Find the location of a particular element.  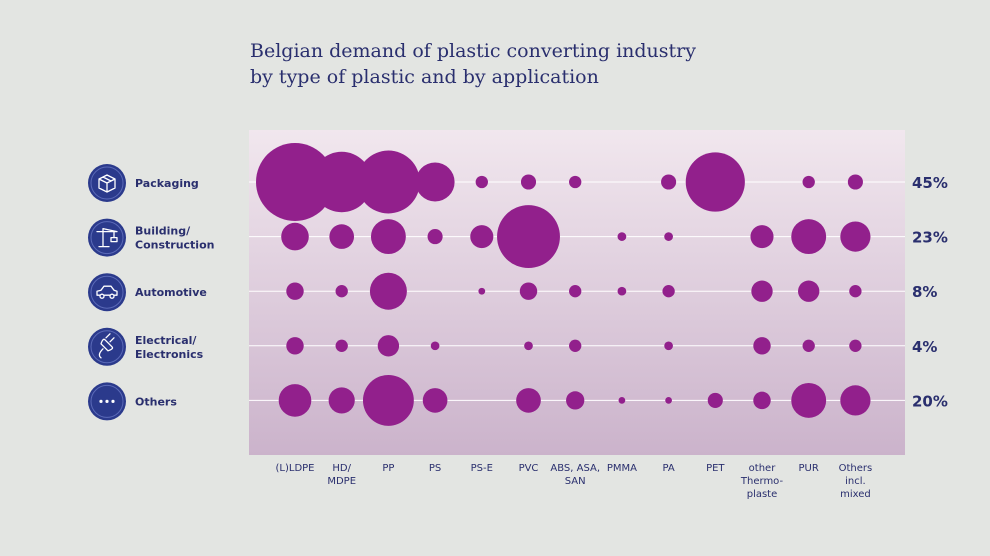

row-label: Automotive is located at coordinates (171, 292).